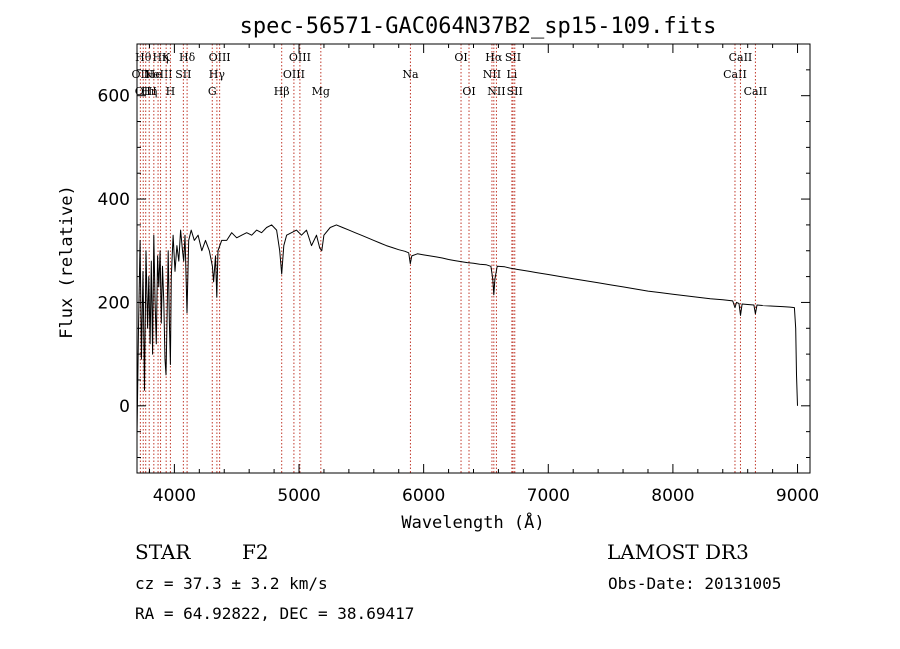 The height and width of the screenshot is (649, 900). Describe the element at coordinates (187, 57) in the screenshot. I see `line-marker-label: Hδ` at that location.